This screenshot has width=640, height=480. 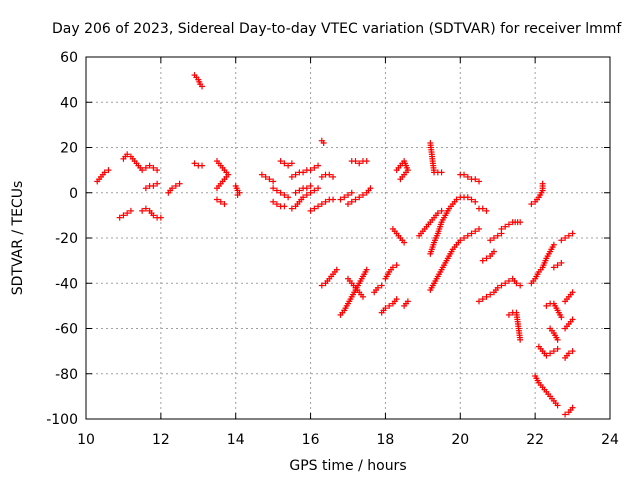 I want to click on y-tick-label: -60, so click(x=66, y=330).